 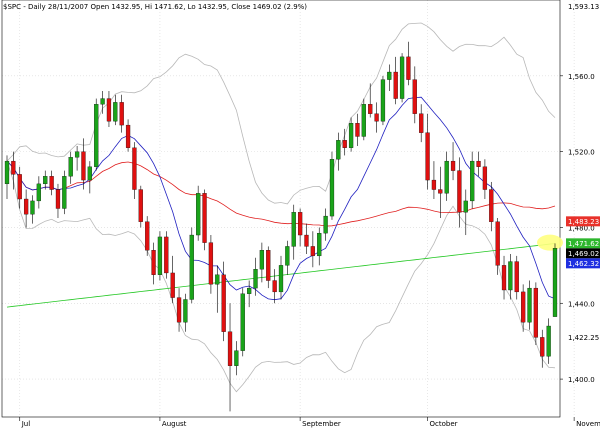 What do you see at coordinates (581, 153) in the screenshot?
I see `y-tick-label: 1,520.0` at bounding box center [581, 153].